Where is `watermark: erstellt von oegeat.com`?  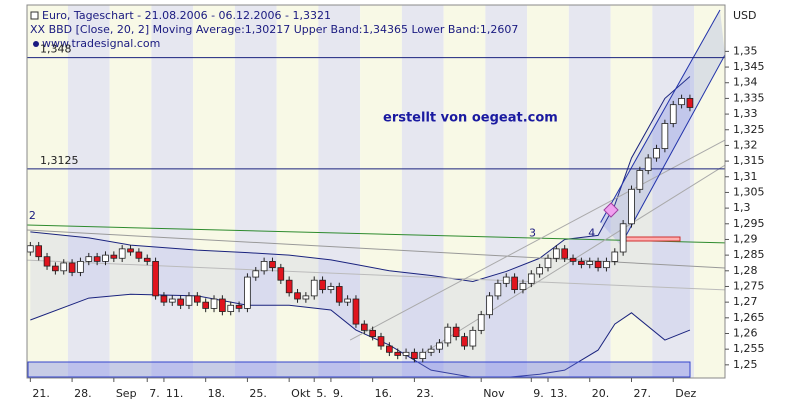 watermark: erstellt von oegeat.com is located at coordinates (470, 118).